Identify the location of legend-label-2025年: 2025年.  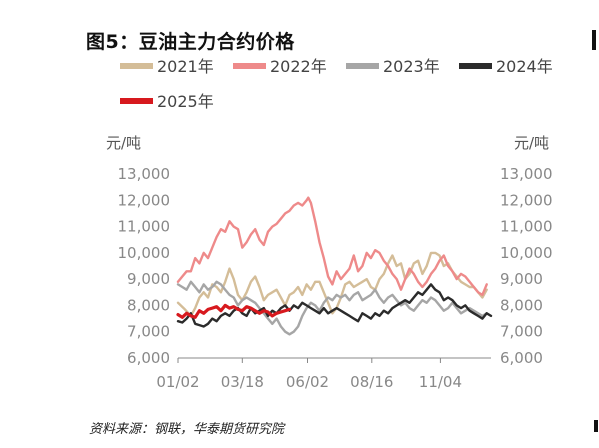
(185, 101).